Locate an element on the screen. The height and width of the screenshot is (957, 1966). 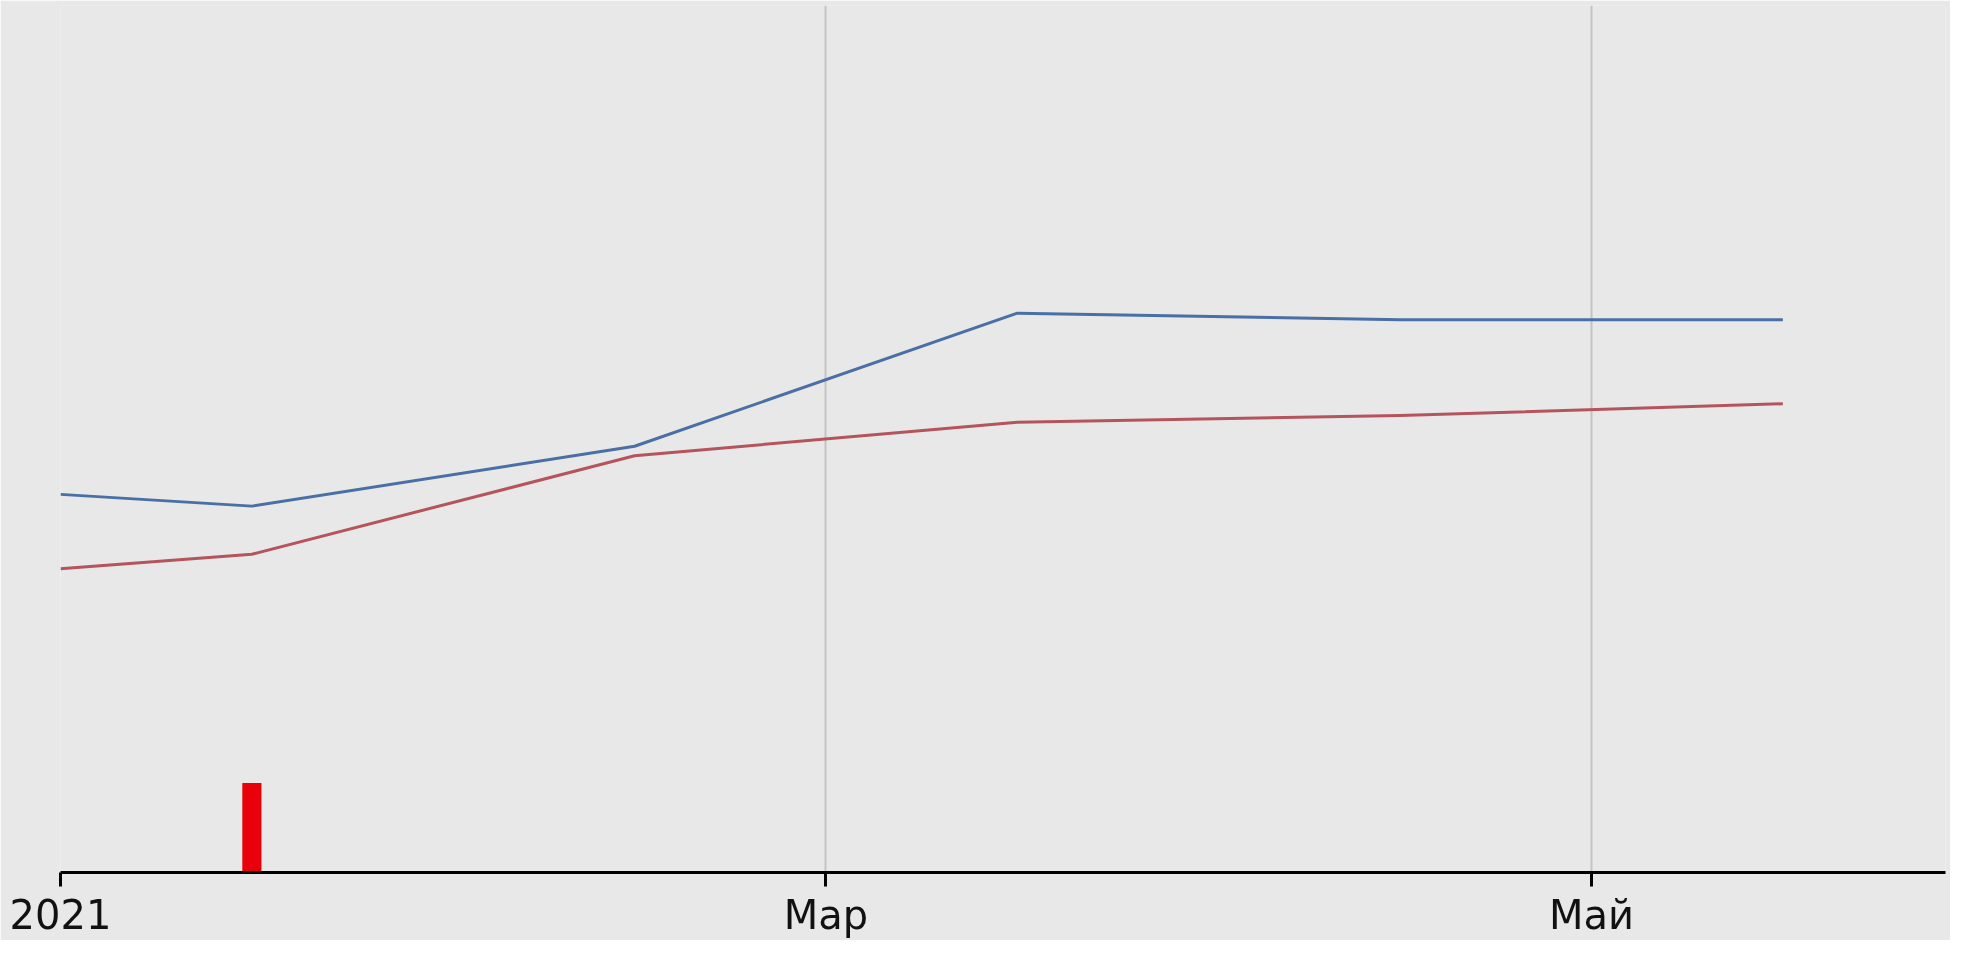
x-tick-label: Май is located at coordinates (1591, 914).